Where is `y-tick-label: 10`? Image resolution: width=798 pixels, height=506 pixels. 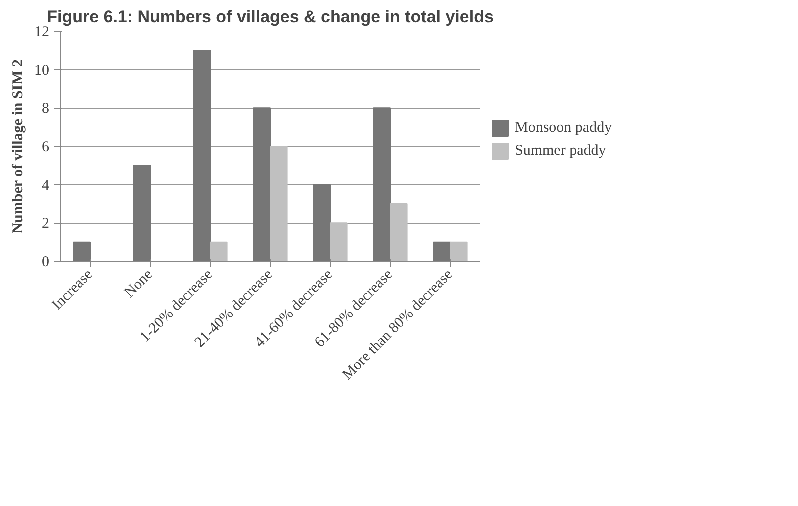 y-tick-label: 10 is located at coordinates (42, 70).